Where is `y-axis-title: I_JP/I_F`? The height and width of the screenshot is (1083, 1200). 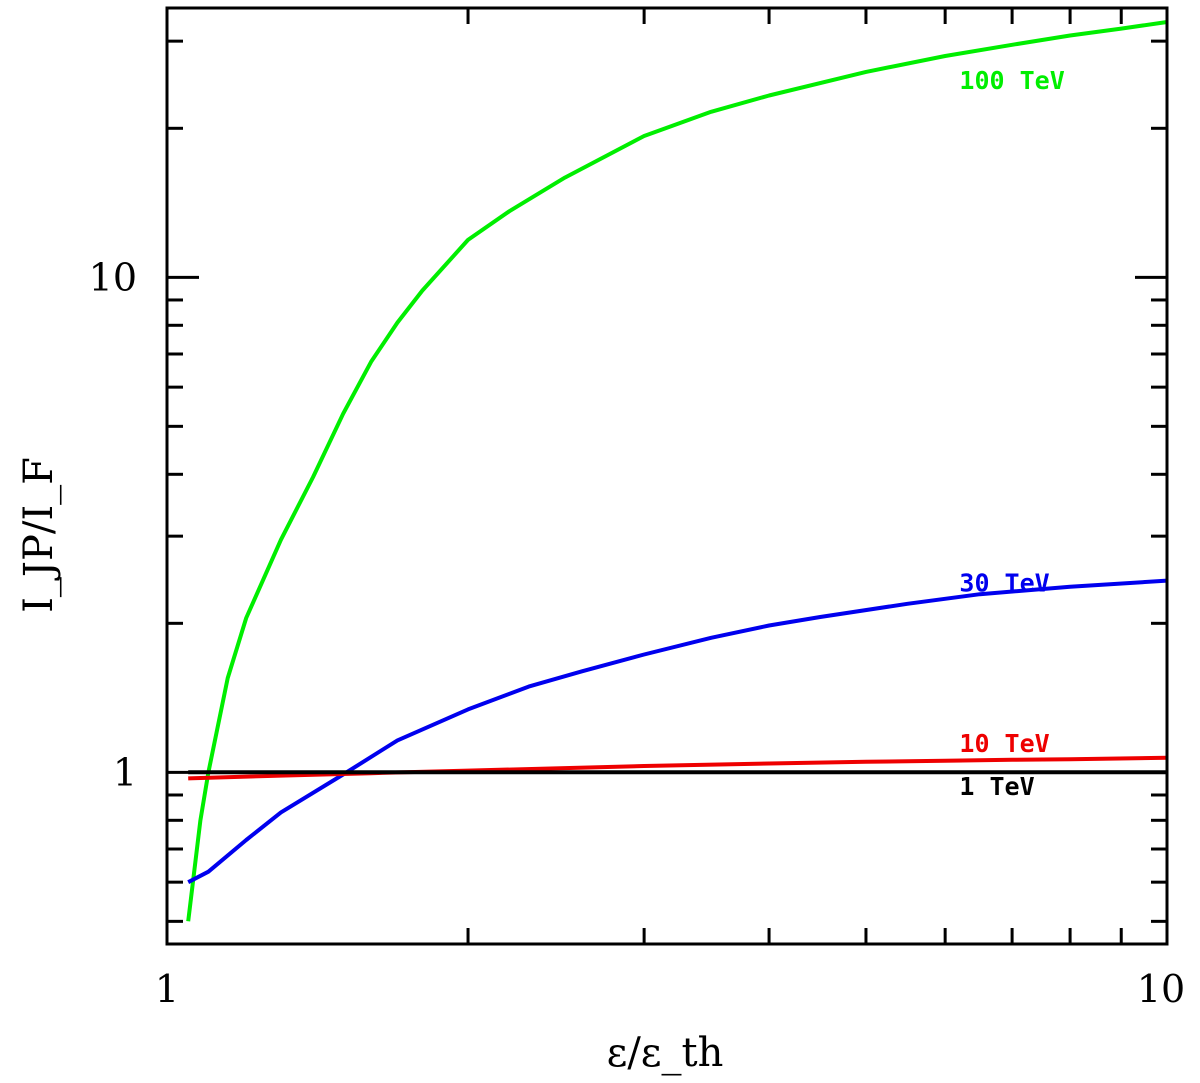
y-axis-title: I_JP/I_F is located at coordinates (39, 535).